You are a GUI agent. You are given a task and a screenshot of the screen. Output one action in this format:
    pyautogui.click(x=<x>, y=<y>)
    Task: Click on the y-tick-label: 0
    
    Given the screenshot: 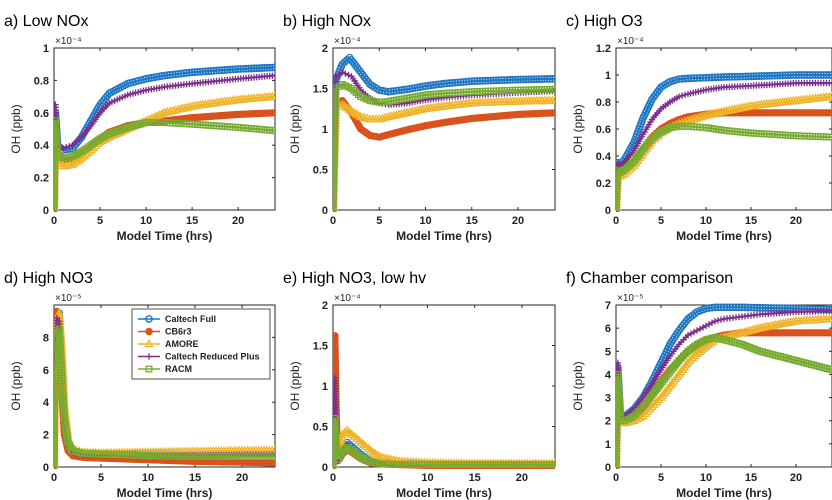 What is the action you would take?
    pyautogui.click(x=46, y=468)
    